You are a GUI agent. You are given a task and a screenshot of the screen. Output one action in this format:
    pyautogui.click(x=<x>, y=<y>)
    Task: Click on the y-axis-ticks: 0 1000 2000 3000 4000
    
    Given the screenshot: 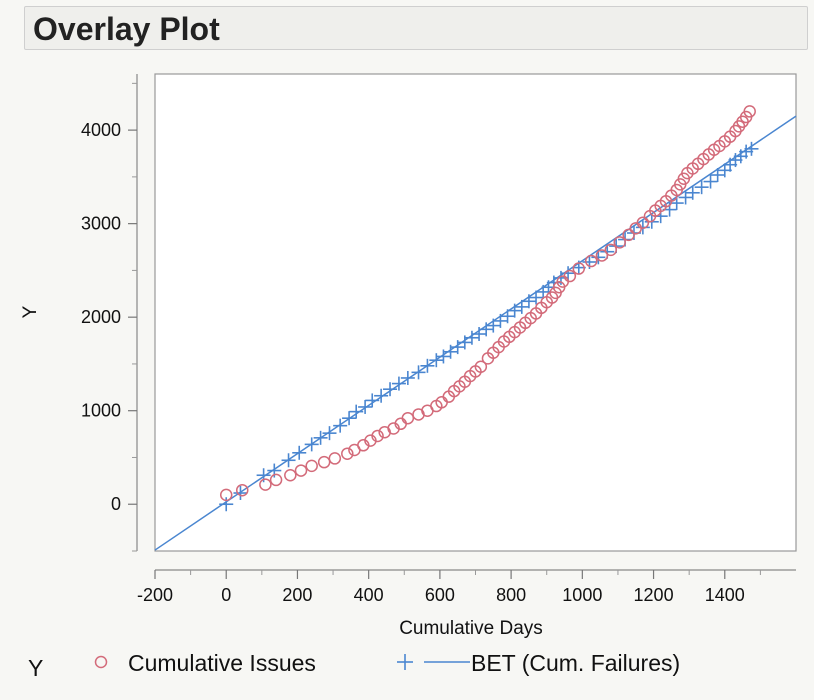 What is the action you would take?
    pyautogui.click(x=109, y=317)
    